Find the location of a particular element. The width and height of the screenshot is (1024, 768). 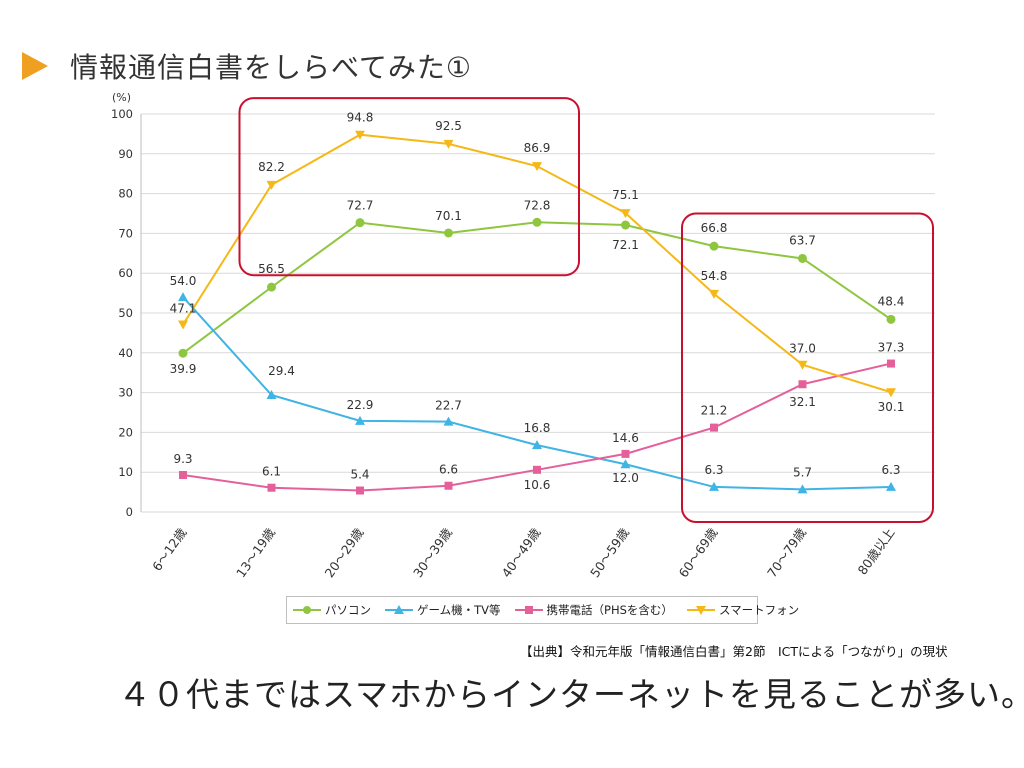

slide-title: 情報通信白書をしらべてみた① is located at coordinates (247, 66).